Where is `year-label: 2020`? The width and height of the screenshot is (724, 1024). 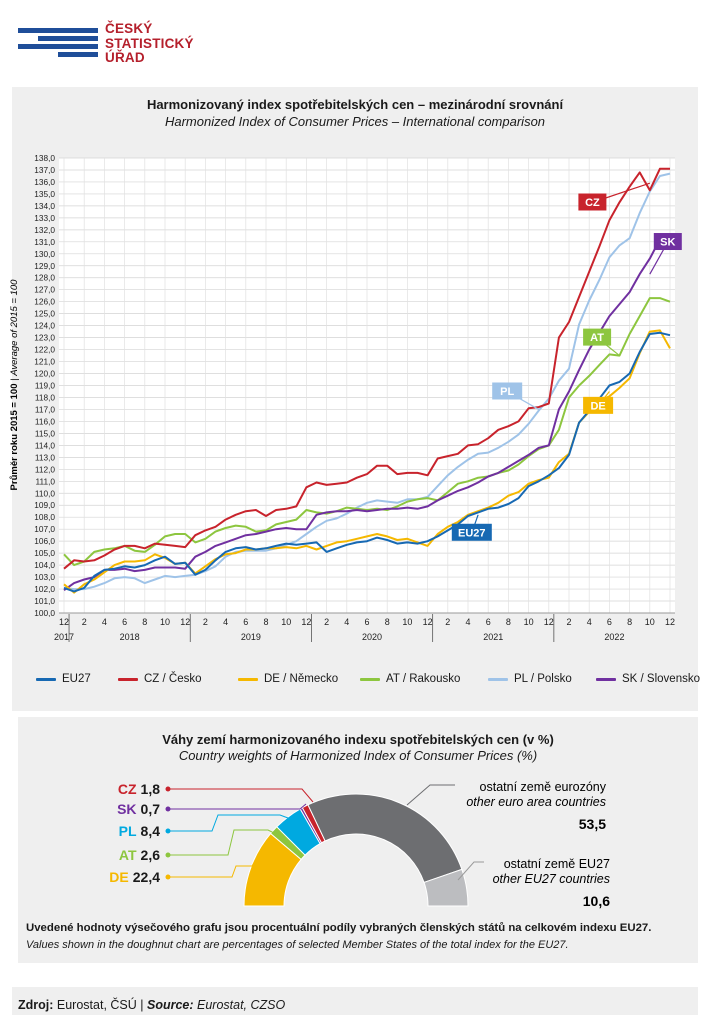
year-label: 2020 is located at coordinates (372, 637).